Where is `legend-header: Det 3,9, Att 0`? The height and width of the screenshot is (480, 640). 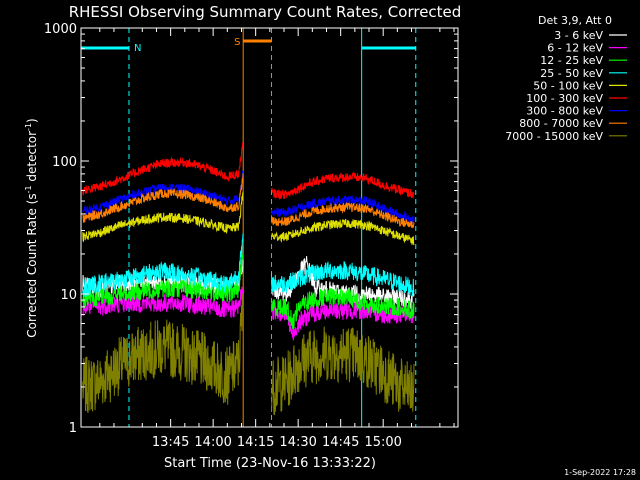
legend-header: Det 3,9, Att 0 is located at coordinates (575, 20).